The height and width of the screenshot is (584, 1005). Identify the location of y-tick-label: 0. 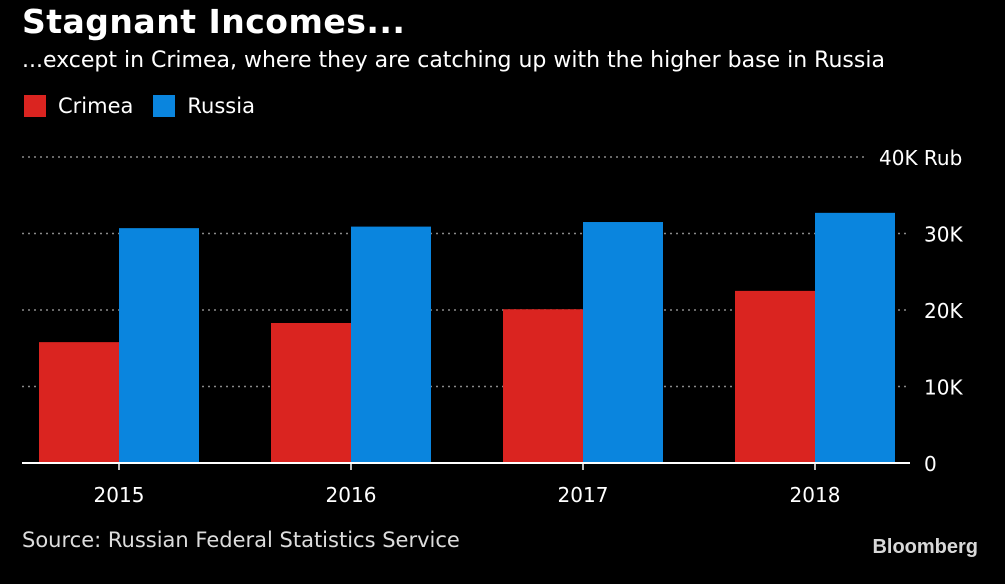
(930, 464).